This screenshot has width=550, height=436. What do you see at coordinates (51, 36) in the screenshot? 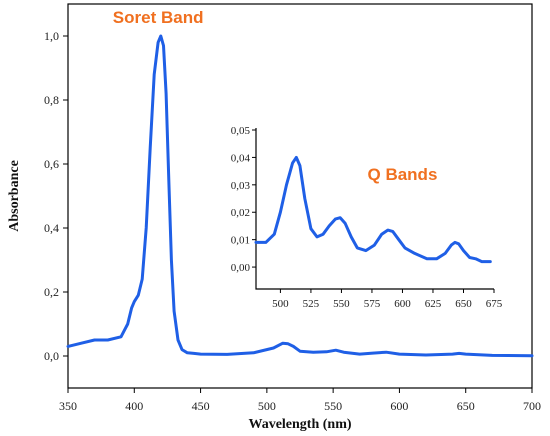
I see `y-tick-label: 1,0` at bounding box center [51, 36].